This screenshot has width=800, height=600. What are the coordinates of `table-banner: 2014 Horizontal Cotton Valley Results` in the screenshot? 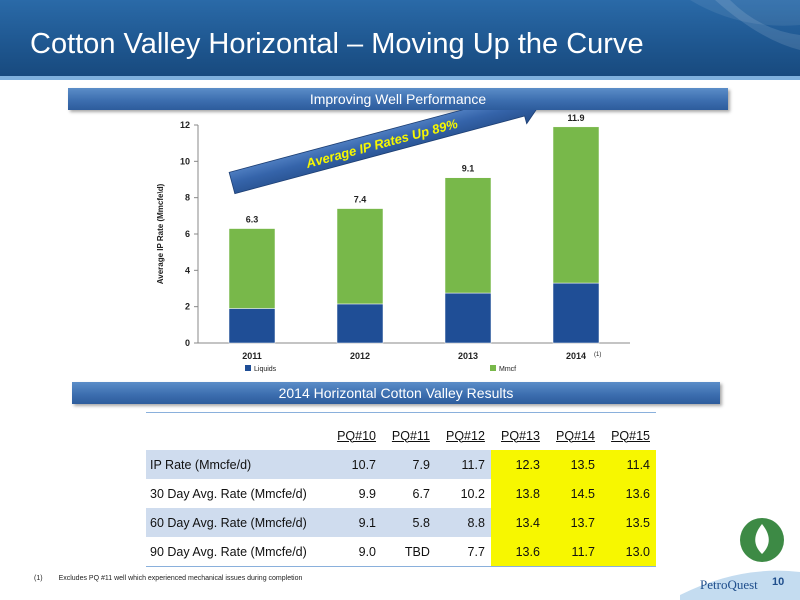 It's located at (396, 393).